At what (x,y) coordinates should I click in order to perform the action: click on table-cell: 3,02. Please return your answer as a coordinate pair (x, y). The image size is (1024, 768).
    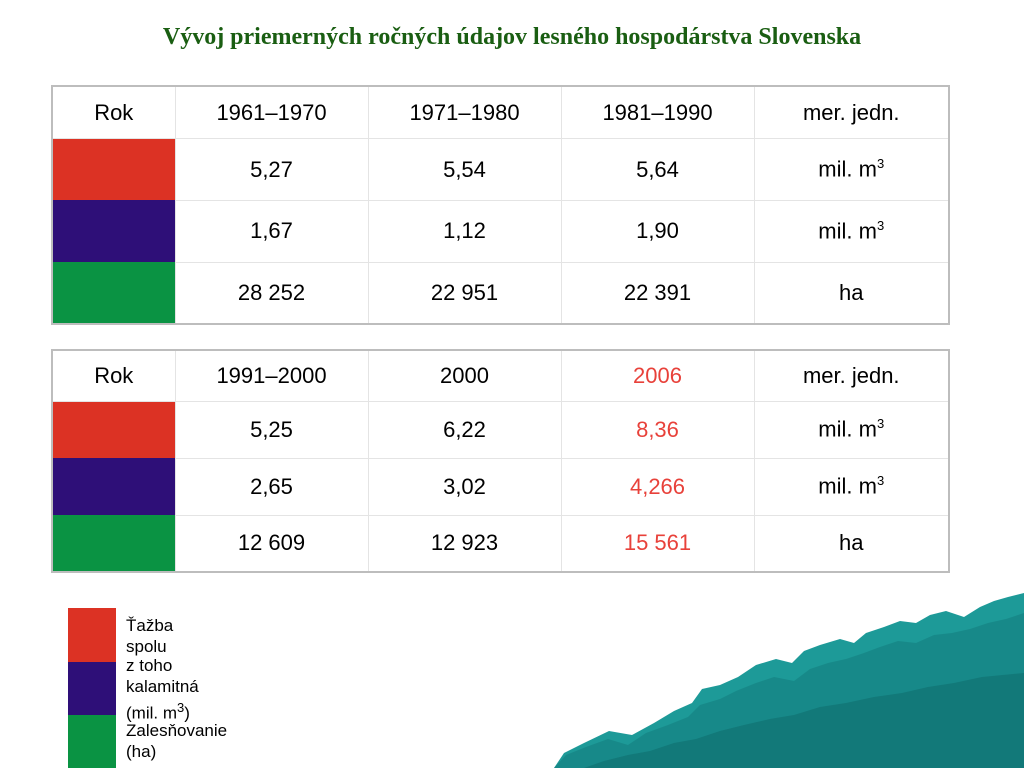
    Looking at the image, I should click on (464, 486).